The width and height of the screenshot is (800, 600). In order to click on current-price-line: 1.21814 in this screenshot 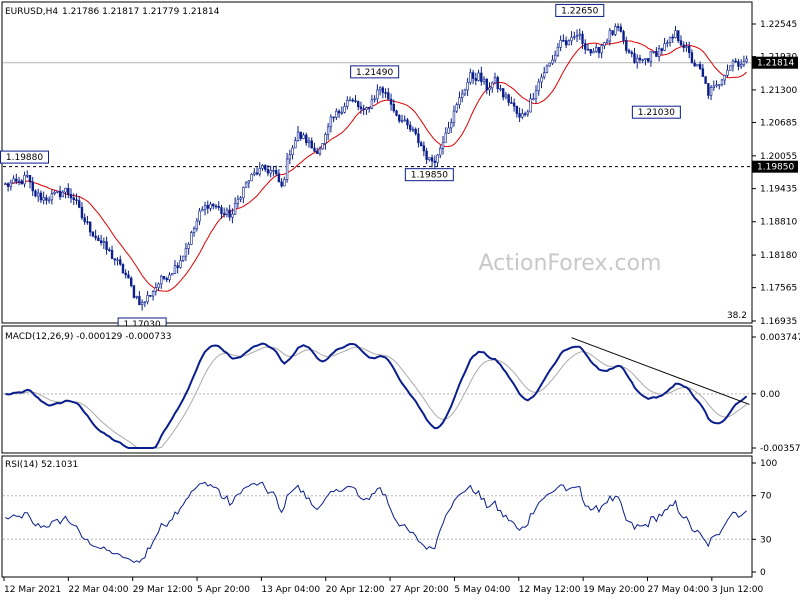, I will do `click(400, 62)`.